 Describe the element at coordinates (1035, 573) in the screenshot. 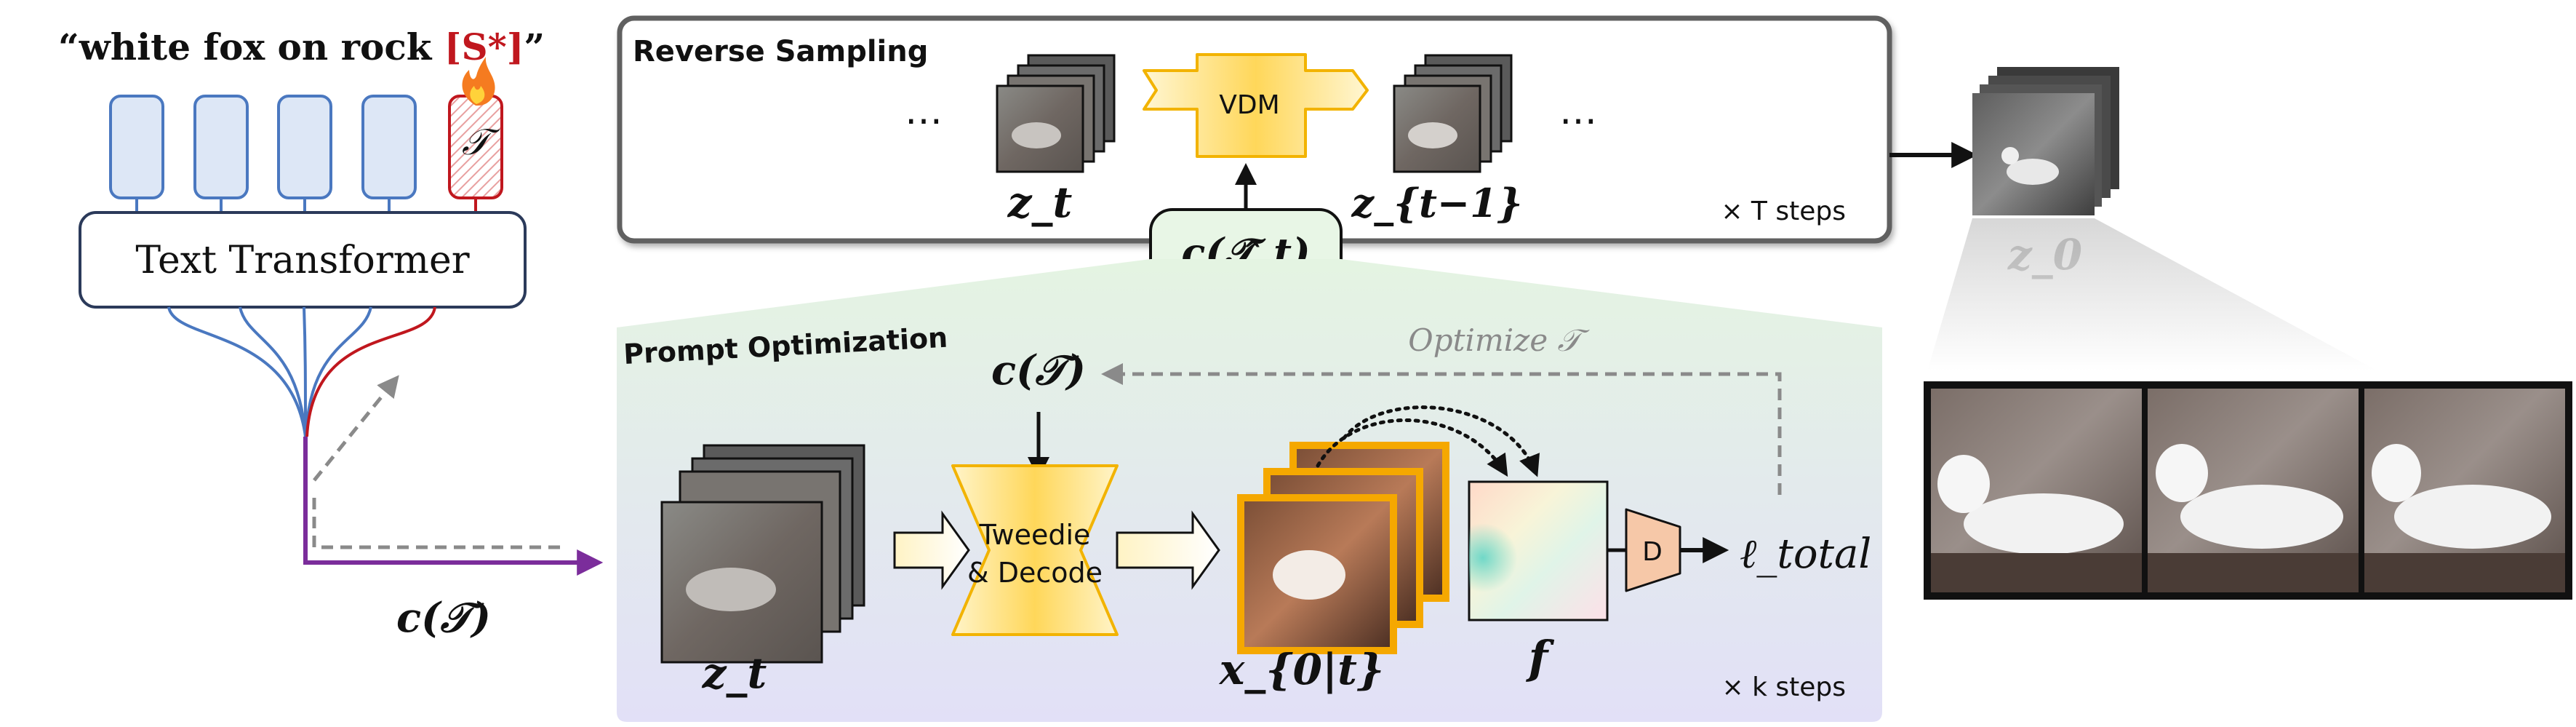

I see `tweedie-label-2: & Decode` at that location.